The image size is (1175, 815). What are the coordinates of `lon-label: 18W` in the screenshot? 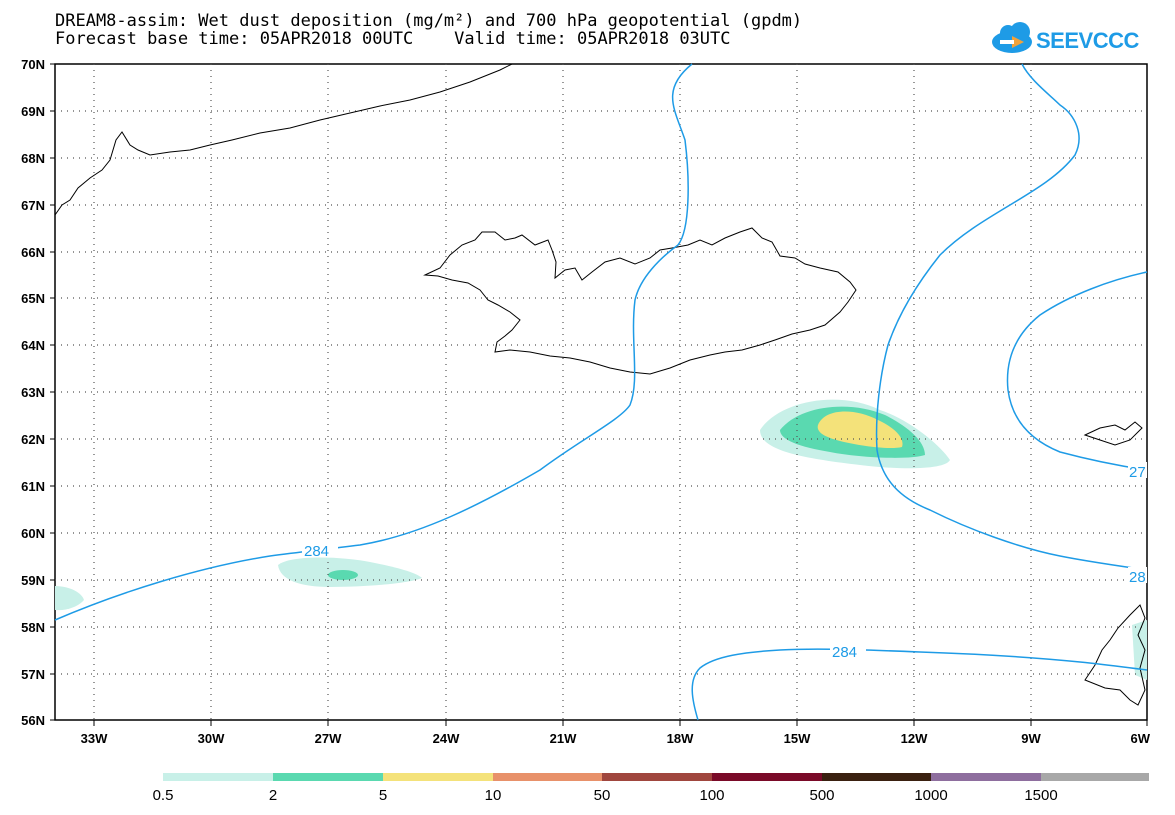 It's located at (680, 738).